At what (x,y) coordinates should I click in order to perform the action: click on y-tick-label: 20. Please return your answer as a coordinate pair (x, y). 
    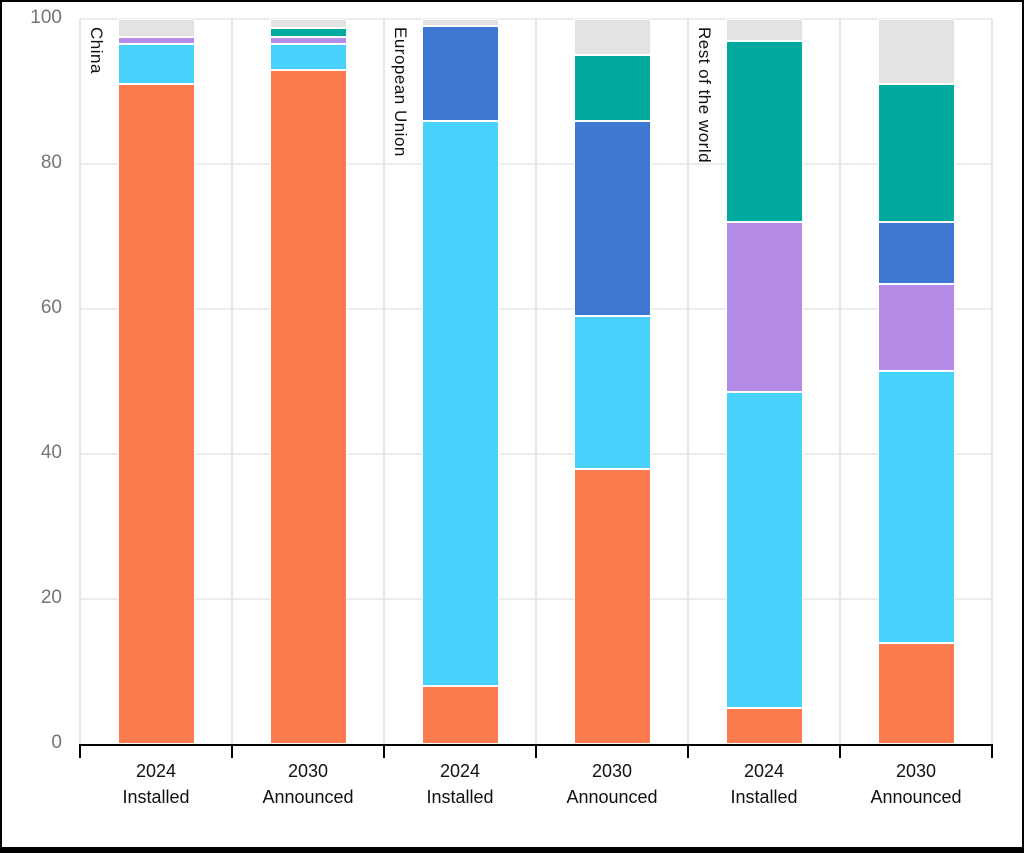
    Looking at the image, I should click on (51, 597).